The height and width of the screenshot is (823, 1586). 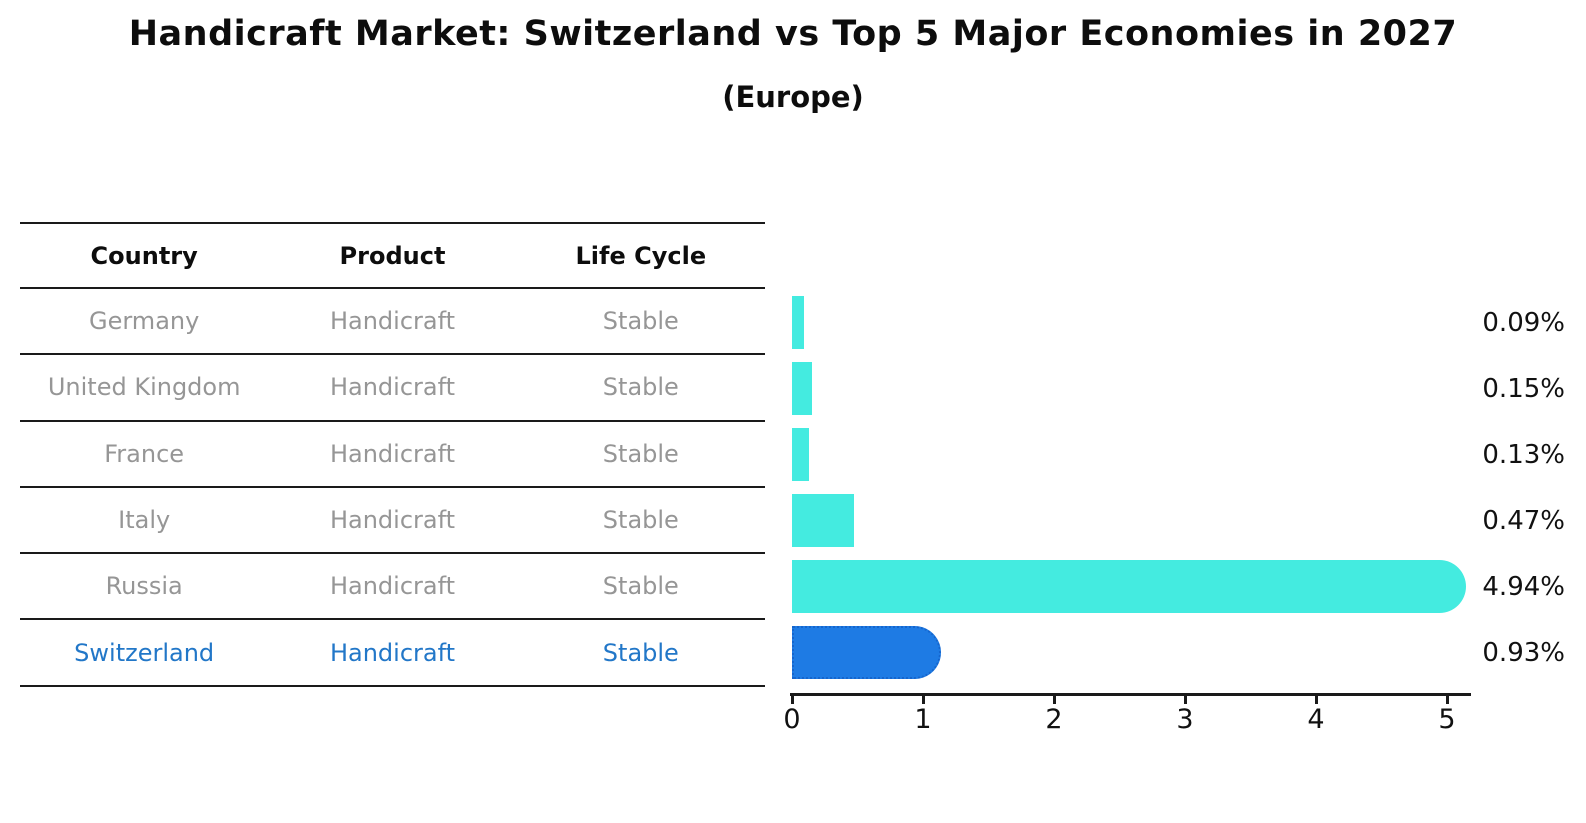 I want to click on table-row: Germany Handicraft Stable, so click(x=392, y=322).